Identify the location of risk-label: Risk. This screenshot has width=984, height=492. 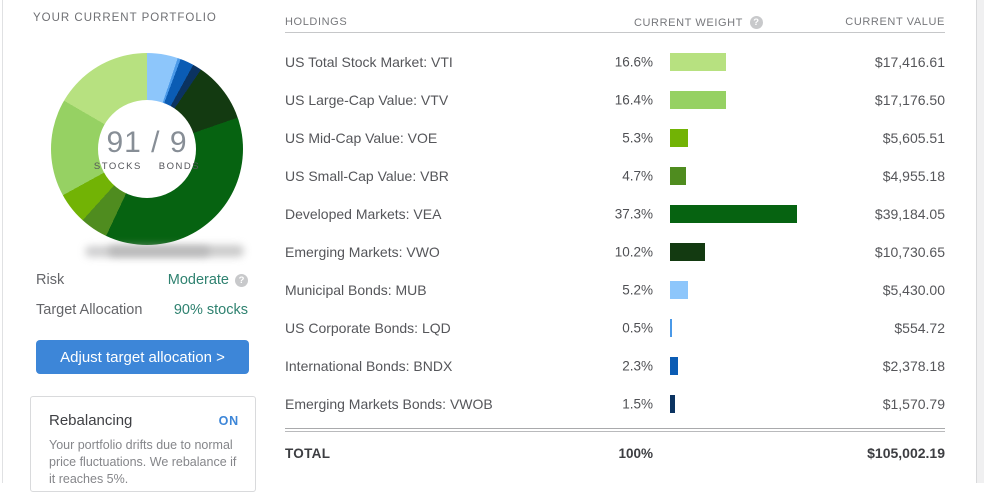
(50, 280).